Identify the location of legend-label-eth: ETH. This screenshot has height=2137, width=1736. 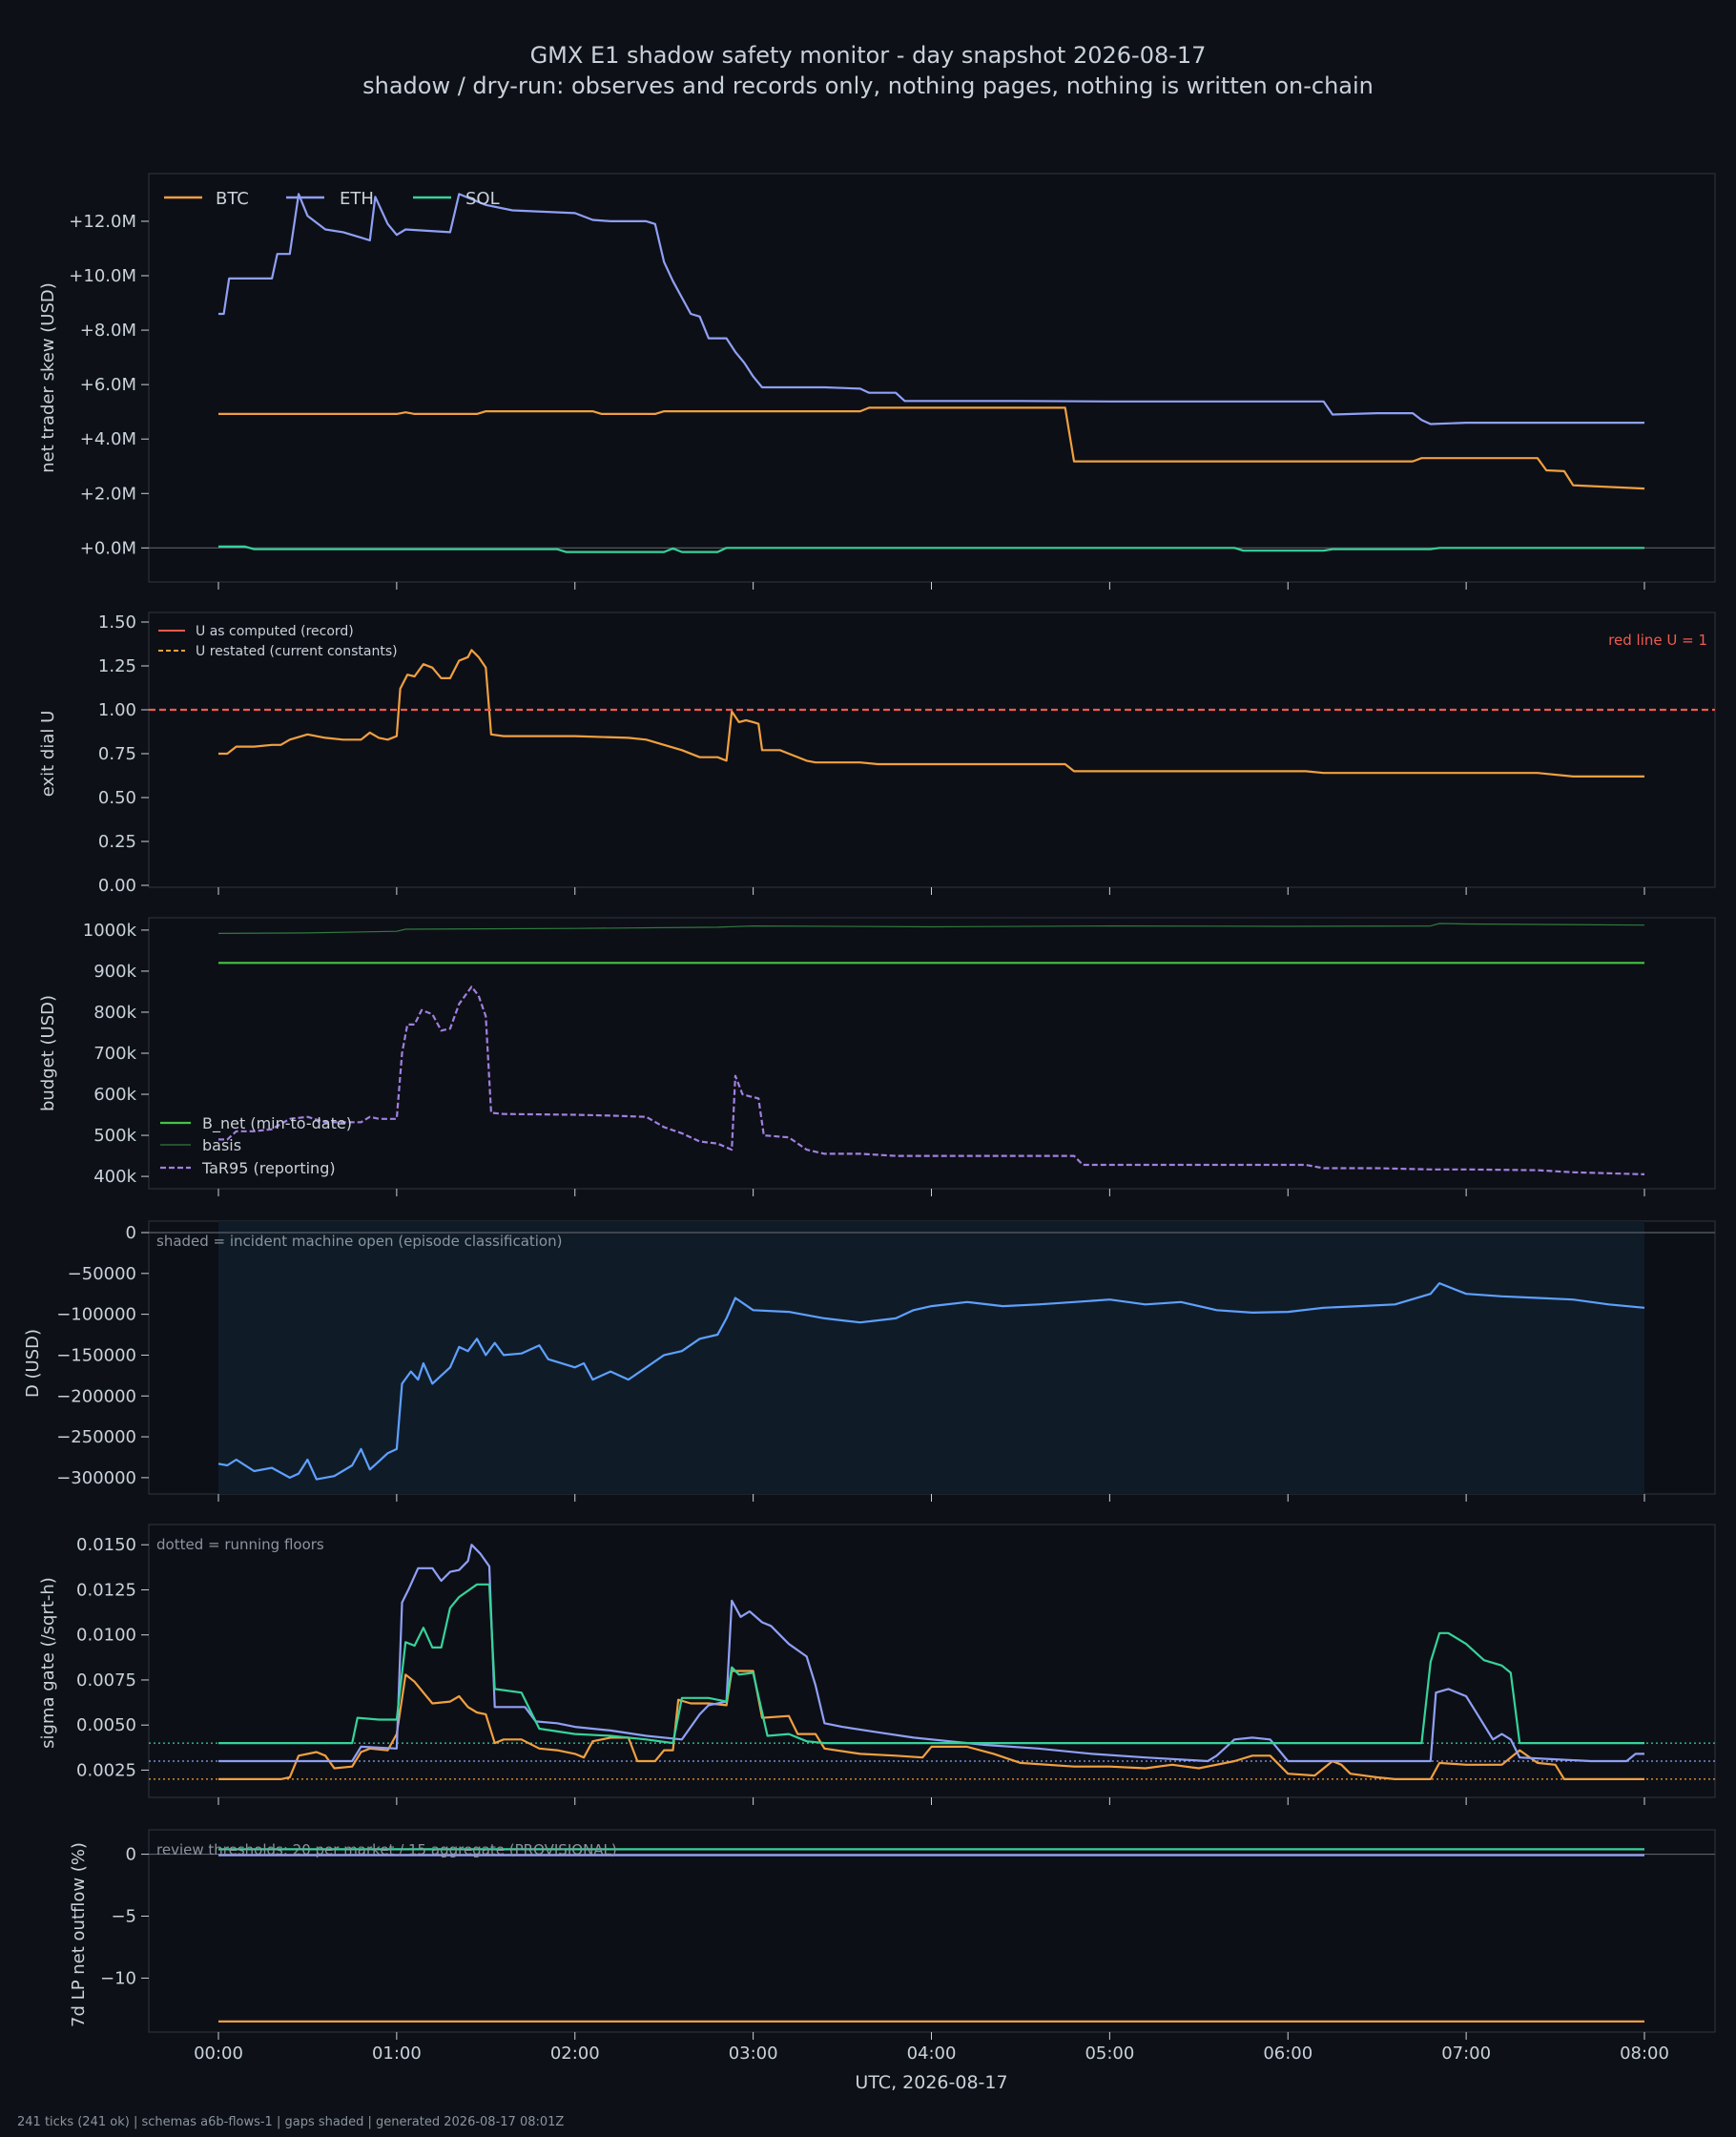
(357, 199).